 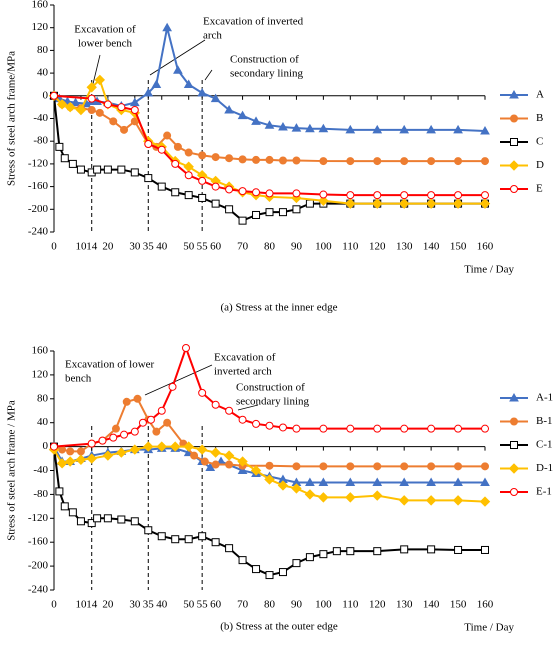 What do you see at coordinates (323, 605) in the screenshot?
I see `x-tick-label: 100` at bounding box center [323, 605].